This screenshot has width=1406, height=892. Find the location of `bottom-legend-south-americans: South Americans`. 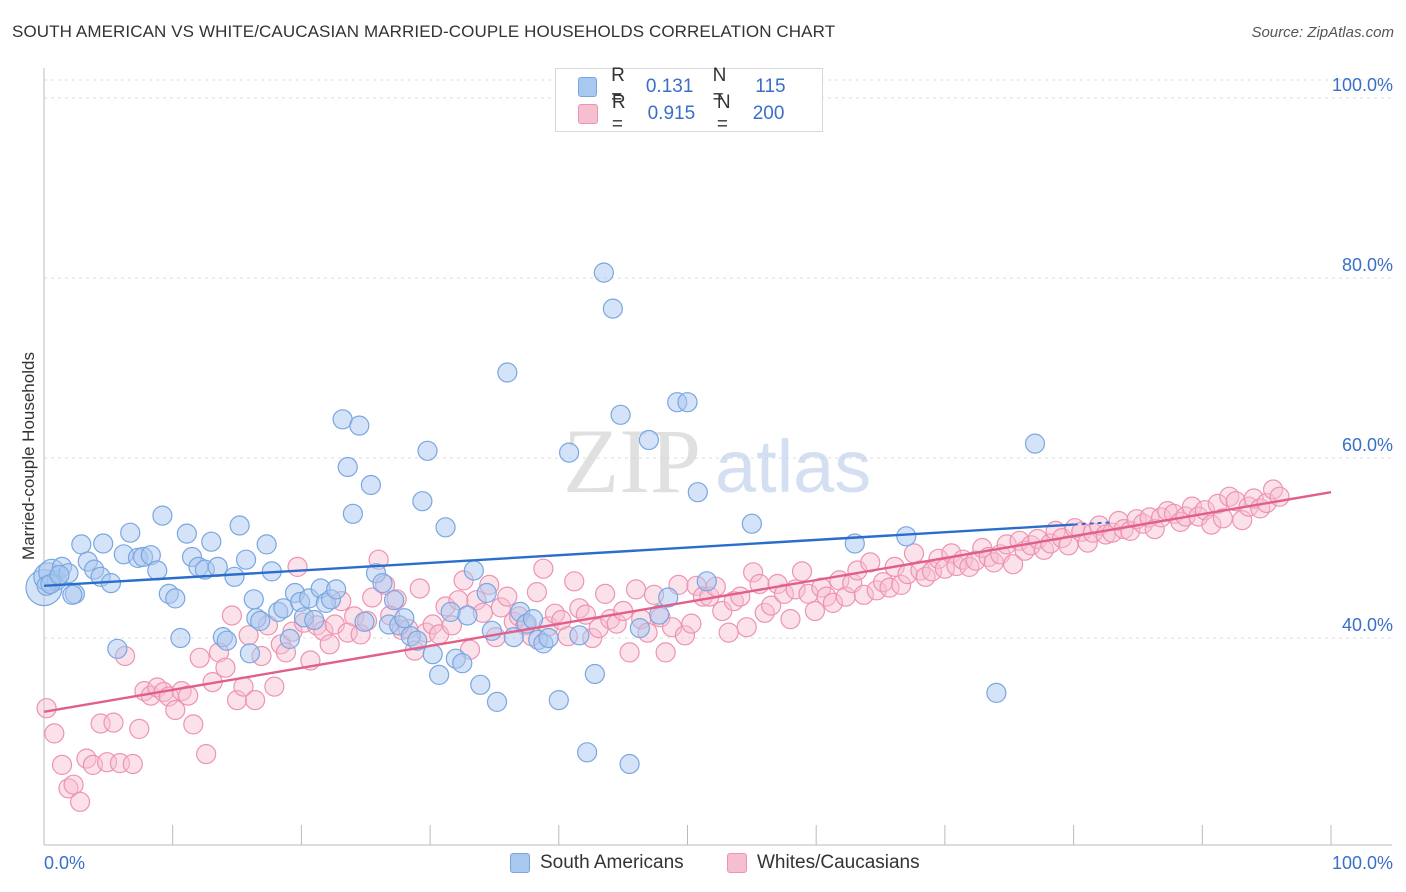

bottom-legend-south-americans: South Americans is located at coordinates (597, 863).